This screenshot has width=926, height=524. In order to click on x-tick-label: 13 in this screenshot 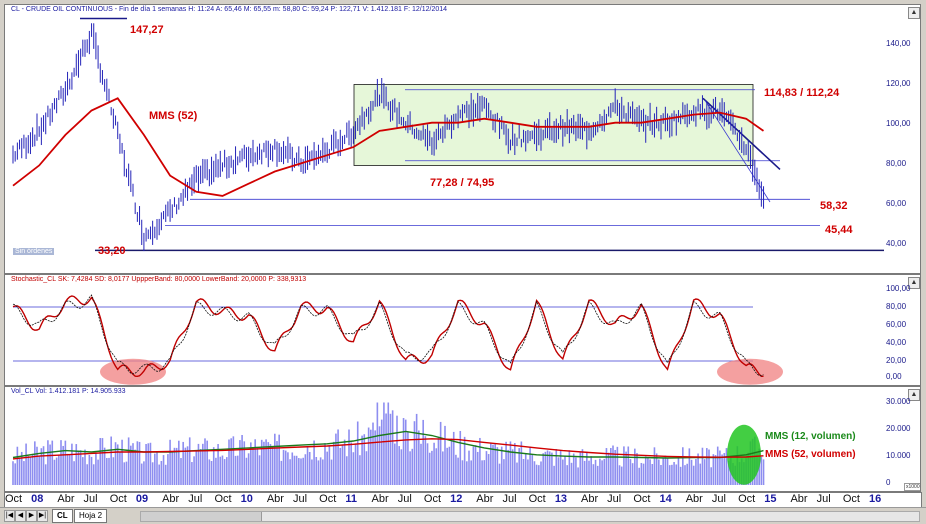, I will do `click(561, 499)`.